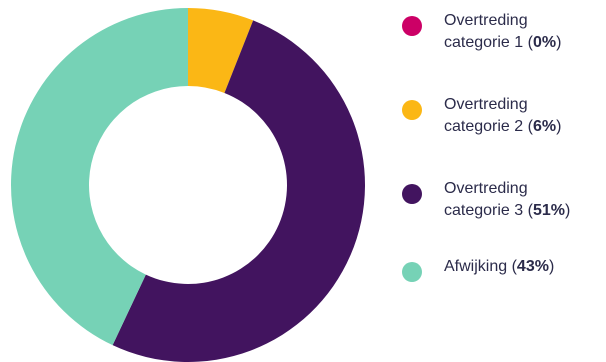 This screenshot has width=606, height=362. I want to click on legend-item-overtreding-categorie-2: Overtreding categorie 2 (6%), so click(481, 116).